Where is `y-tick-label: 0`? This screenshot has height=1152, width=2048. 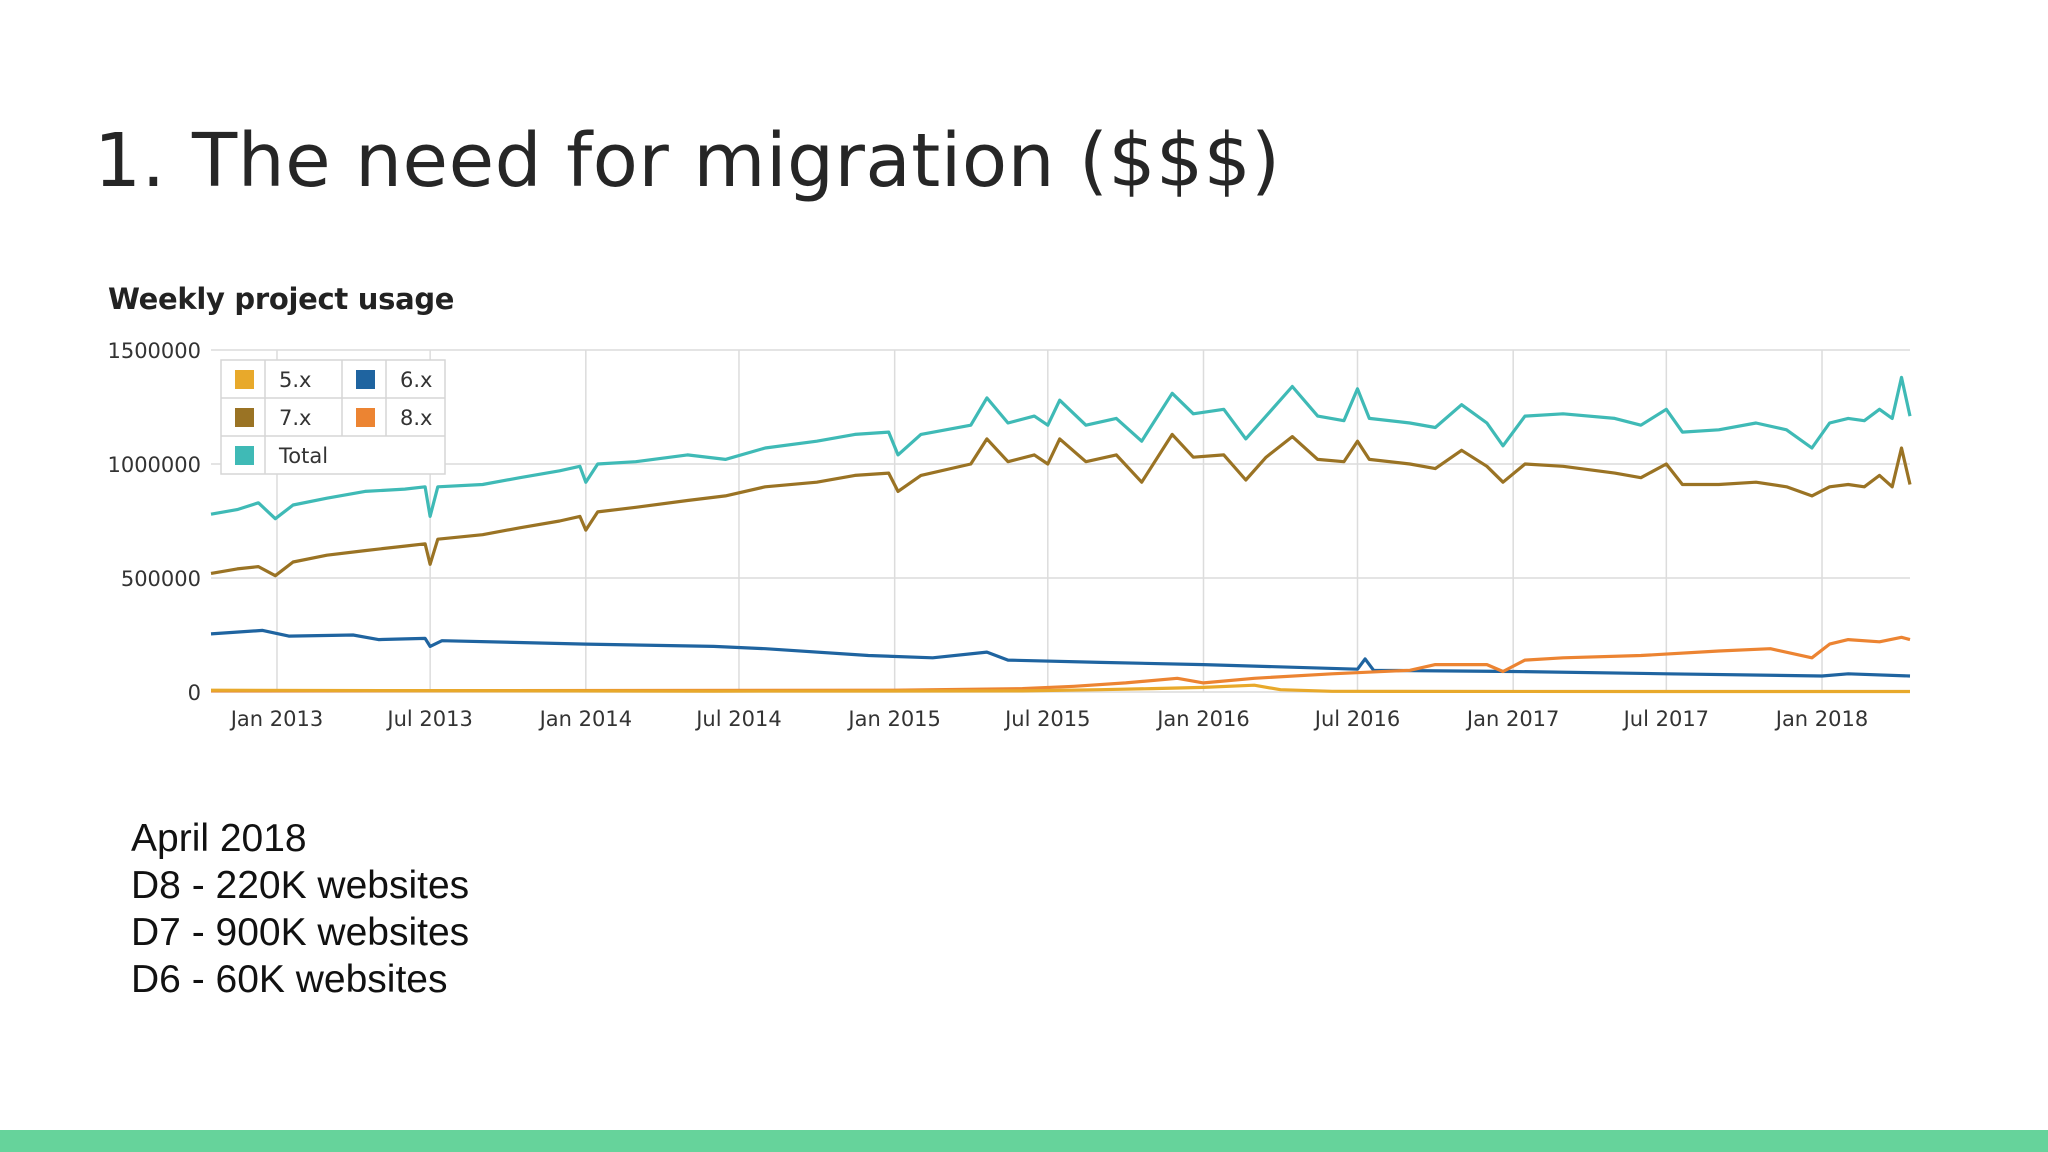 y-tick-label: 0 is located at coordinates (194, 693).